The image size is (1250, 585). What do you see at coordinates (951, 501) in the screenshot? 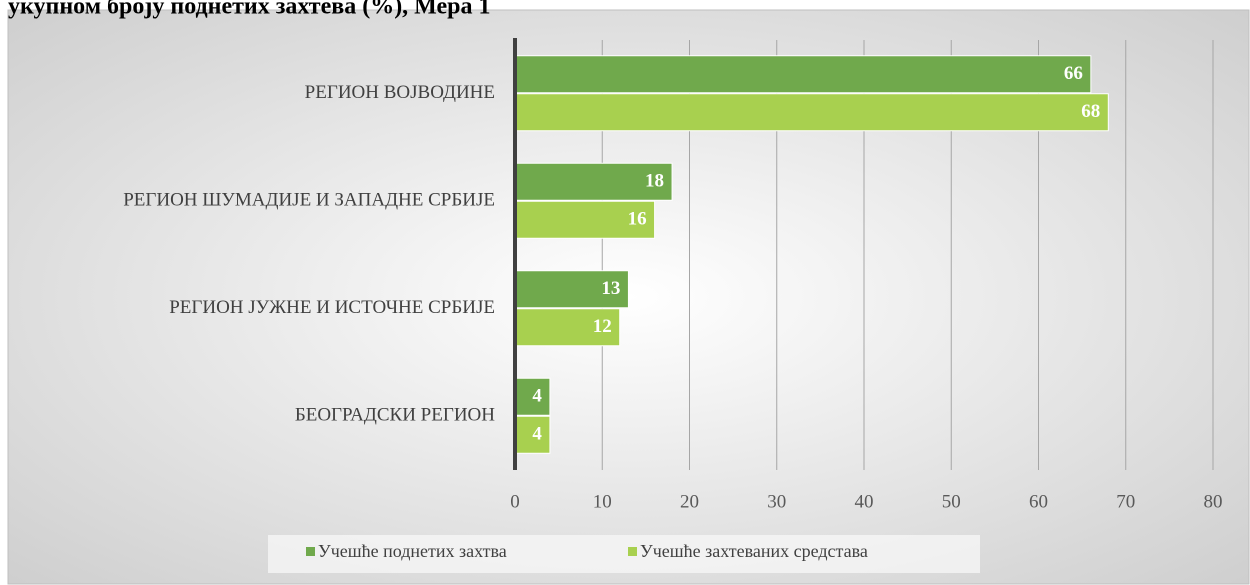
I see `x-tick-label: 50` at bounding box center [951, 501].